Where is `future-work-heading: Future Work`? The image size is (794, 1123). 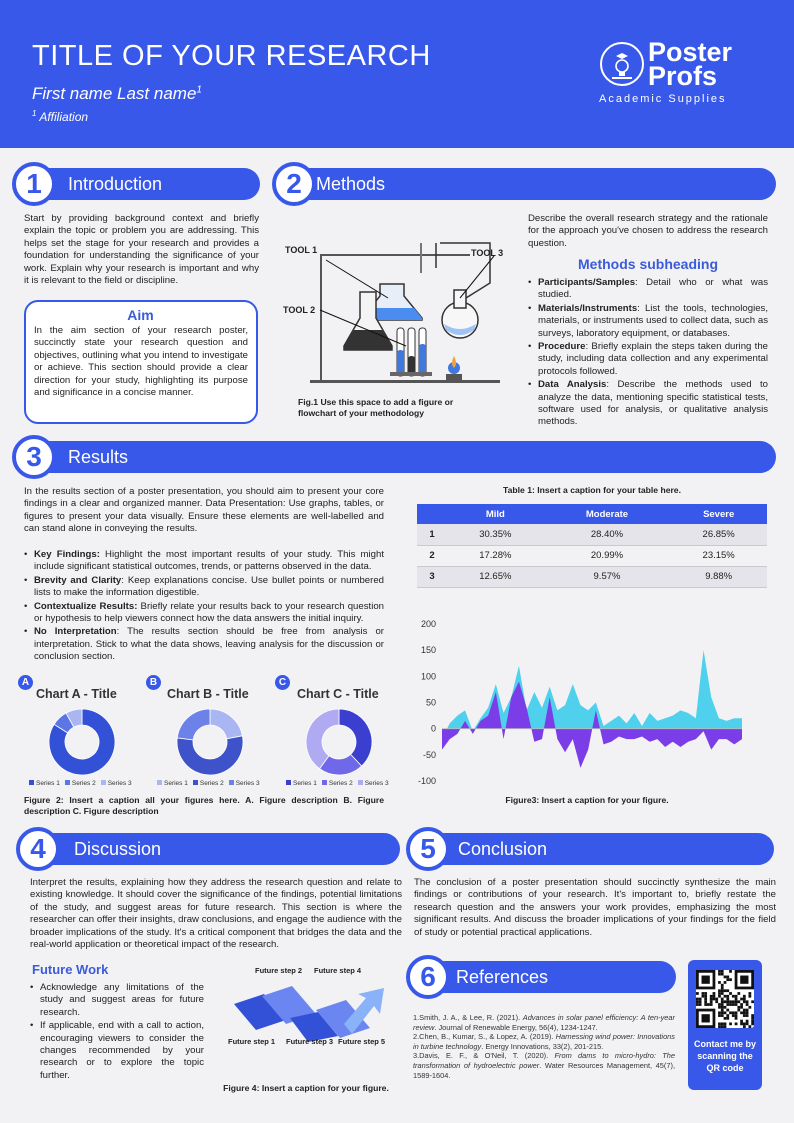
future-work-heading: Future Work is located at coordinates (70, 969).